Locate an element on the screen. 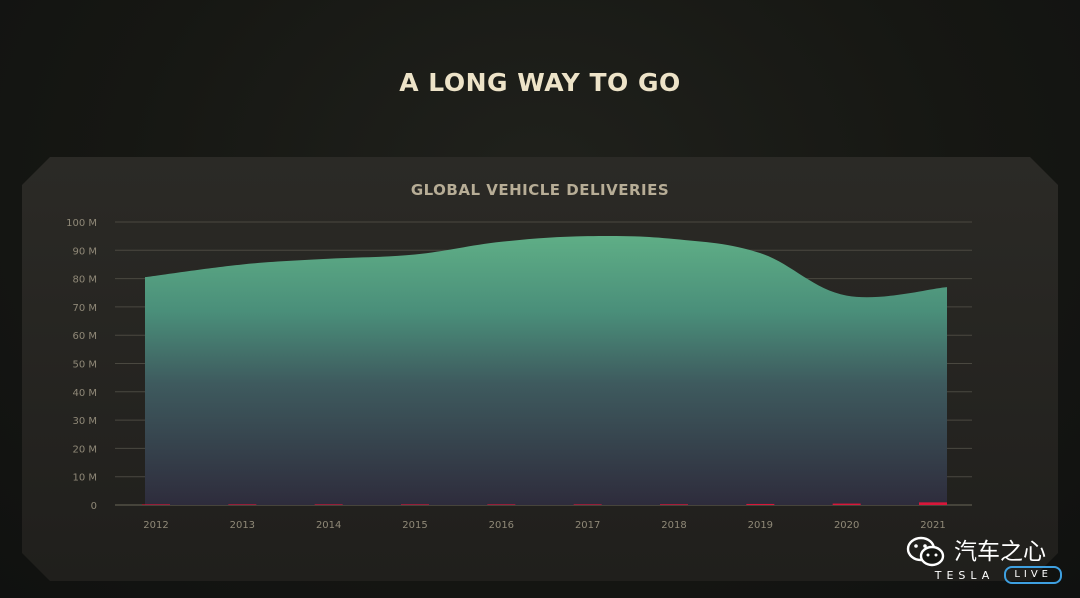  y-tick-label: 70 M is located at coordinates (84, 308).